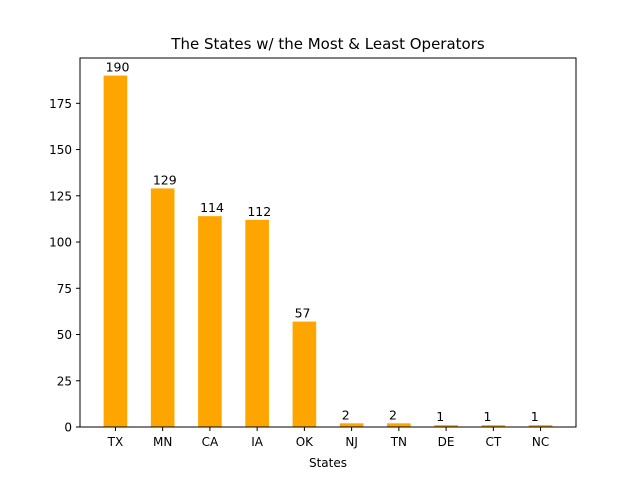  I want to click on y-tick-label-100: 100, so click(60, 243).